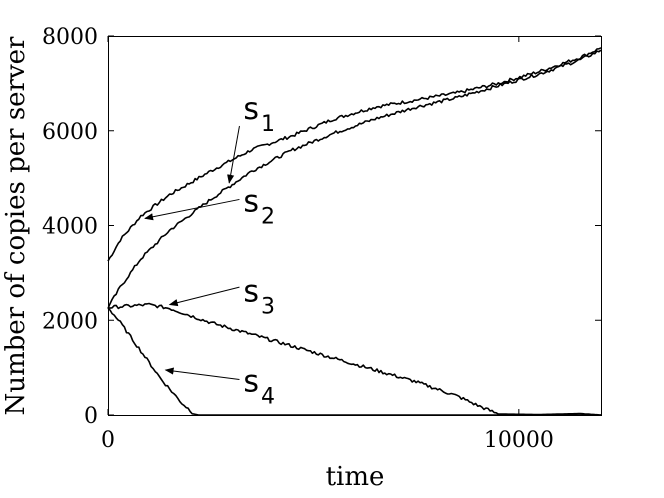 The width and height of the screenshot is (664, 498). I want to click on y-tick-label: 2000, so click(70, 321).